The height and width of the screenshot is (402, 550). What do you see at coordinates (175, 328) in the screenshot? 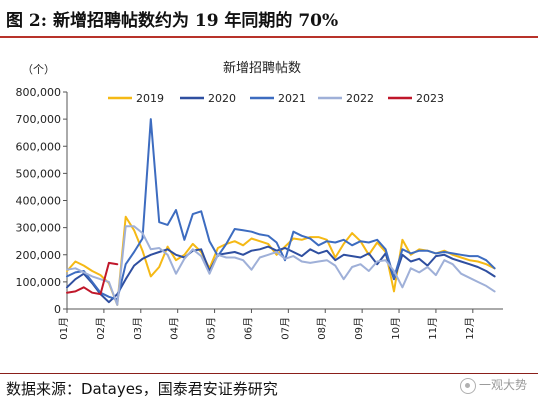
I see `x-tick-label: 04月` at bounding box center [175, 328].